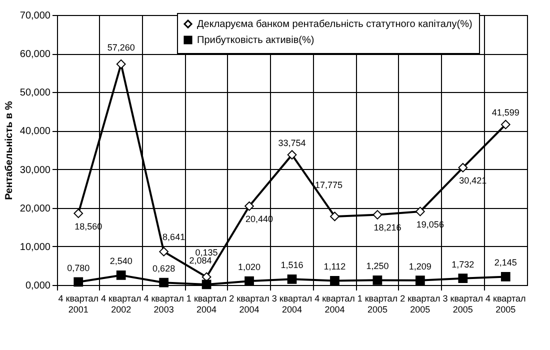 The height and width of the screenshot is (350, 550). What do you see at coordinates (35, 170) in the screenshot?
I see `y-tick-label: 30,000` at bounding box center [35, 170].